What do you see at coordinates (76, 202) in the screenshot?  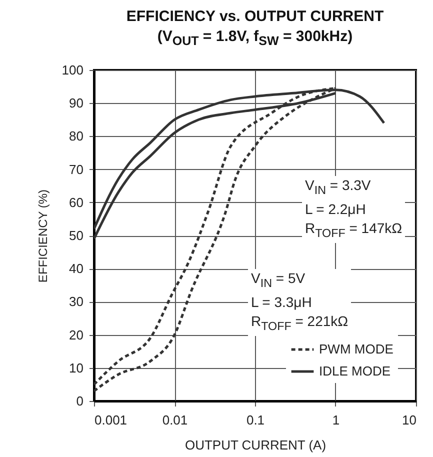 I see `y-tick-label: 60` at bounding box center [76, 202].